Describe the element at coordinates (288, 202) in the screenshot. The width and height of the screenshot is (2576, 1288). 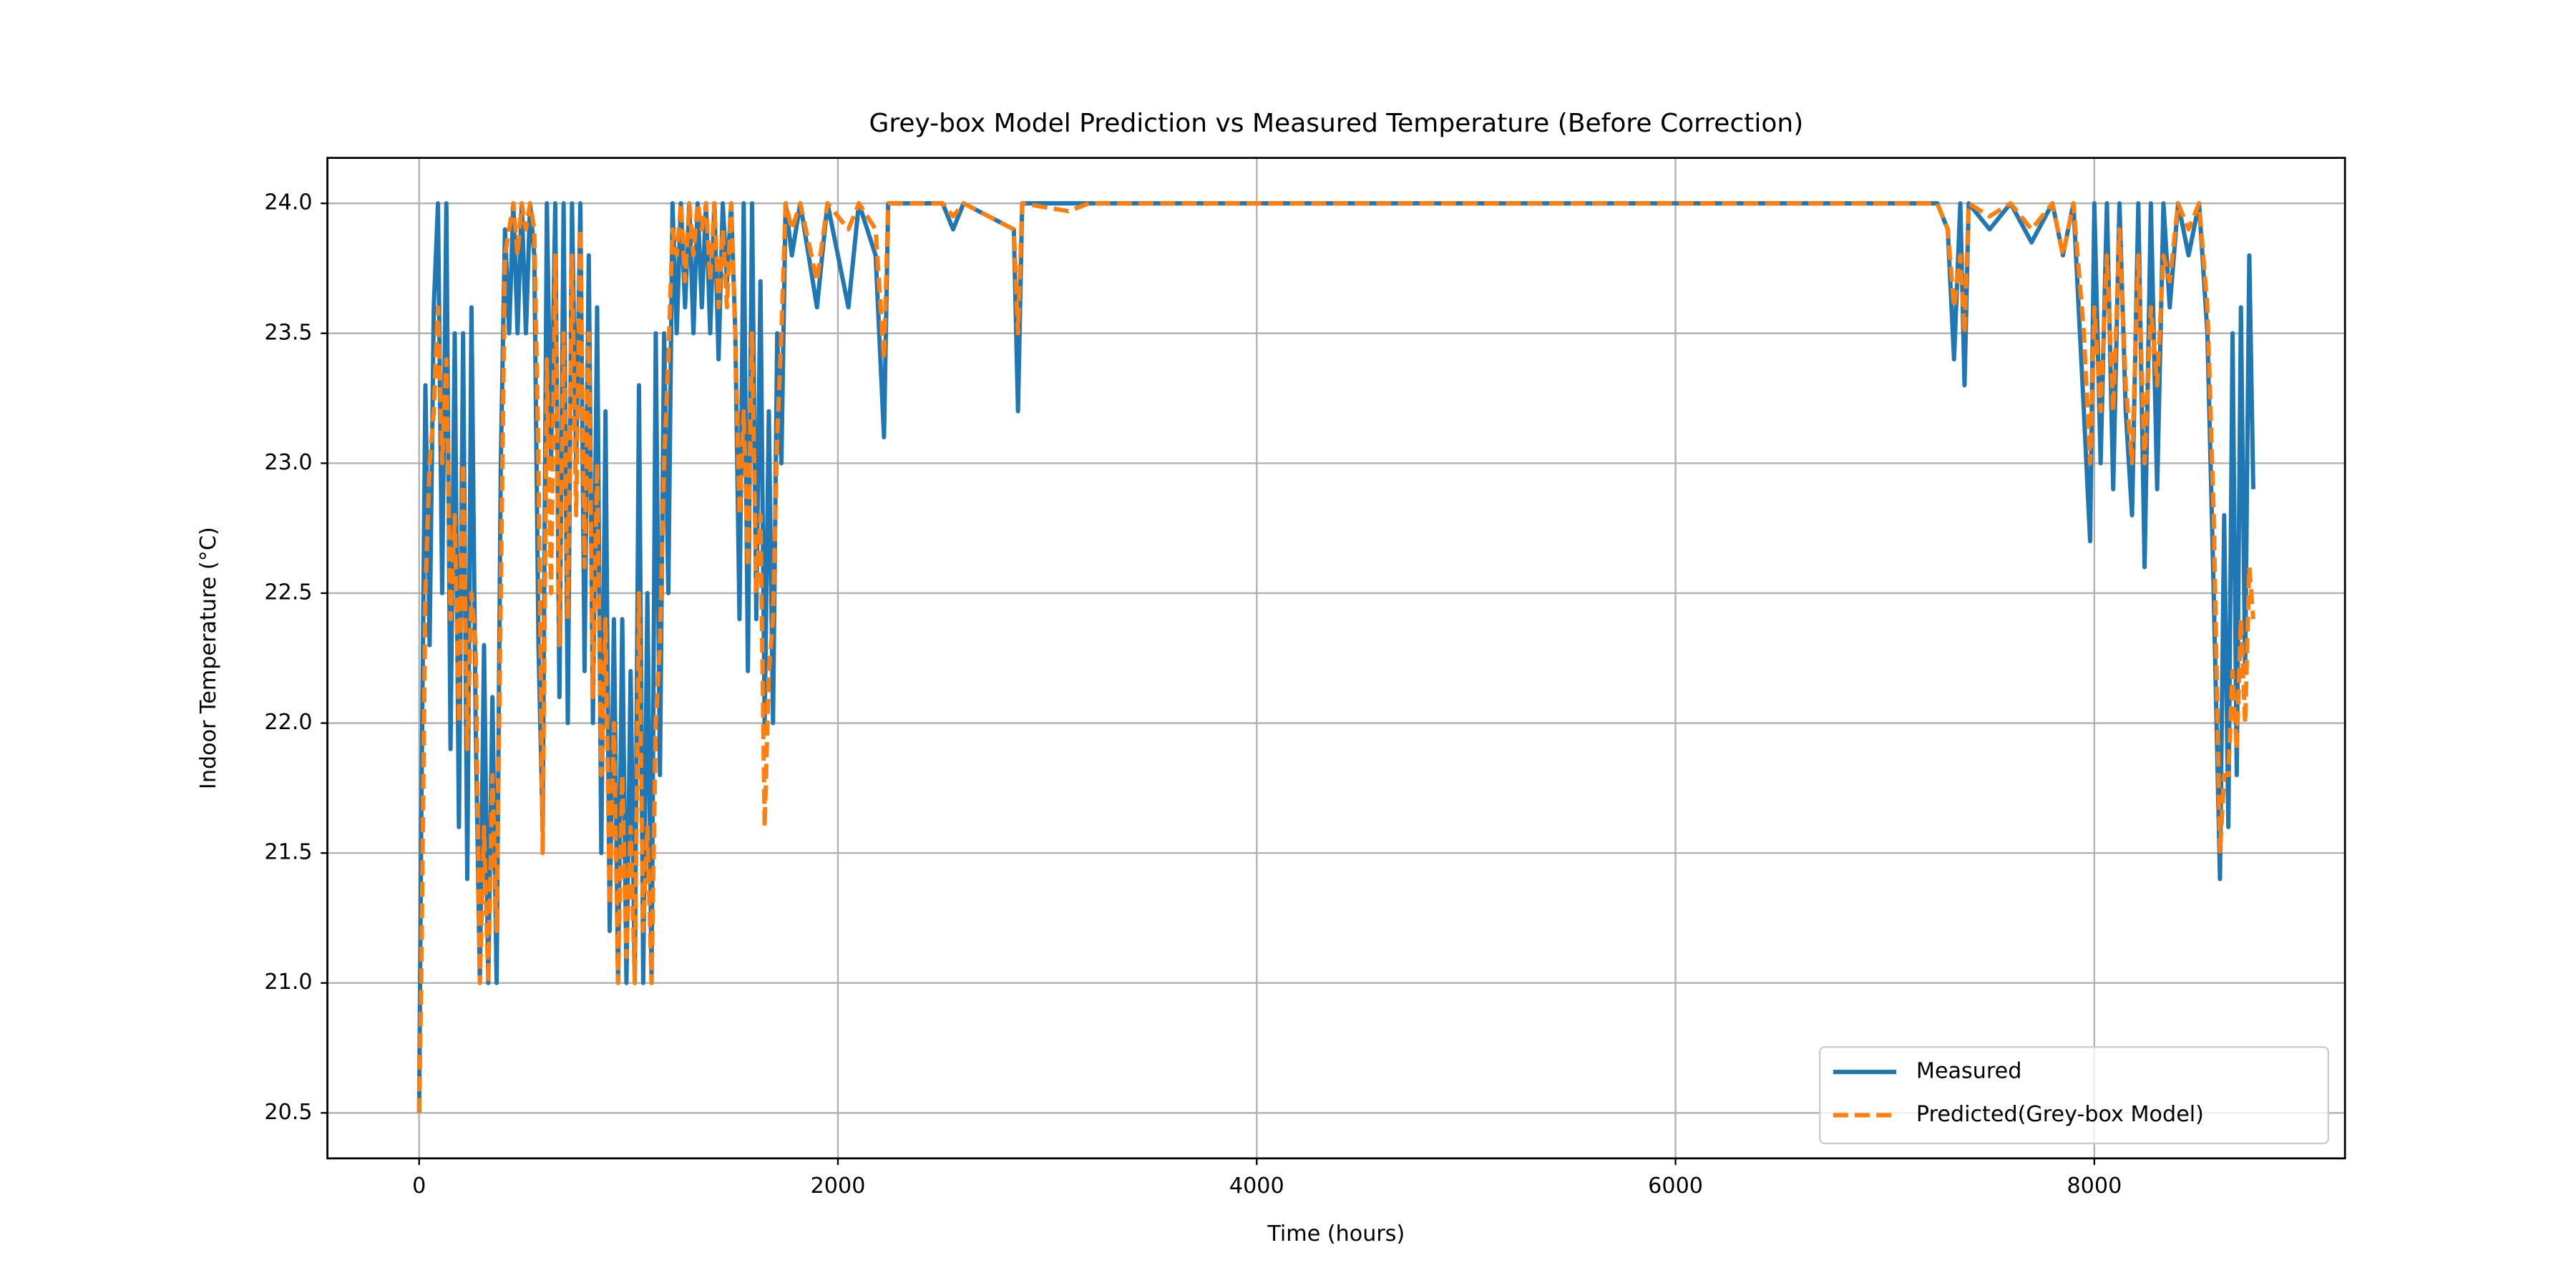
I see `y-tick-label: 24.0` at that location.